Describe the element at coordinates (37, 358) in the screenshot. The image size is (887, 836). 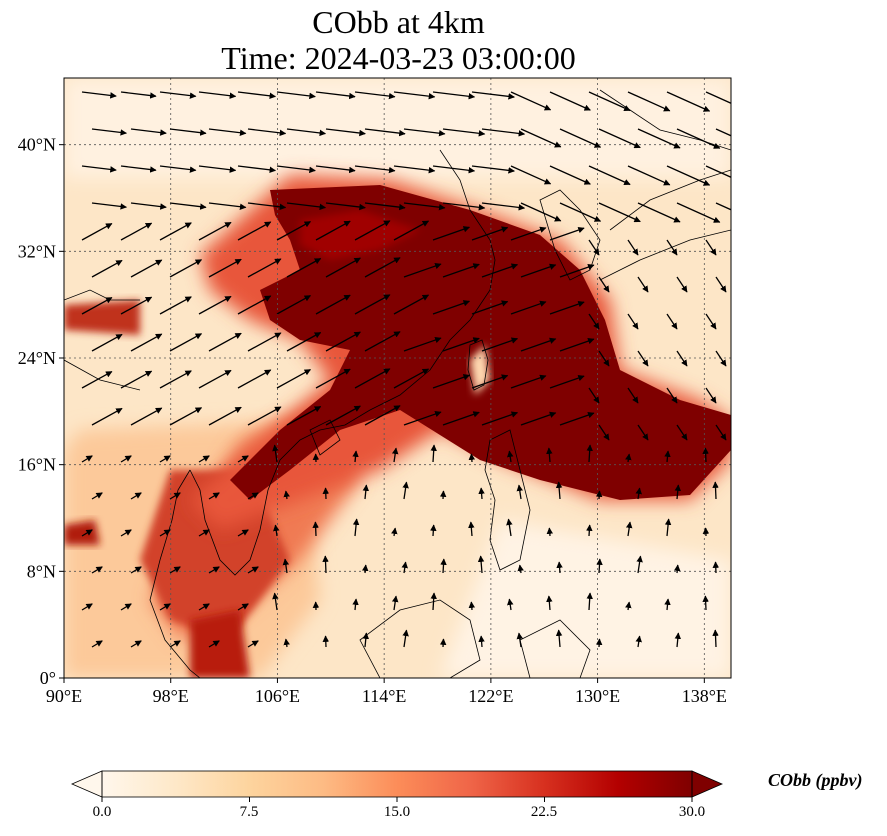
I see `latitude-tick-label: 24°N` at that location.